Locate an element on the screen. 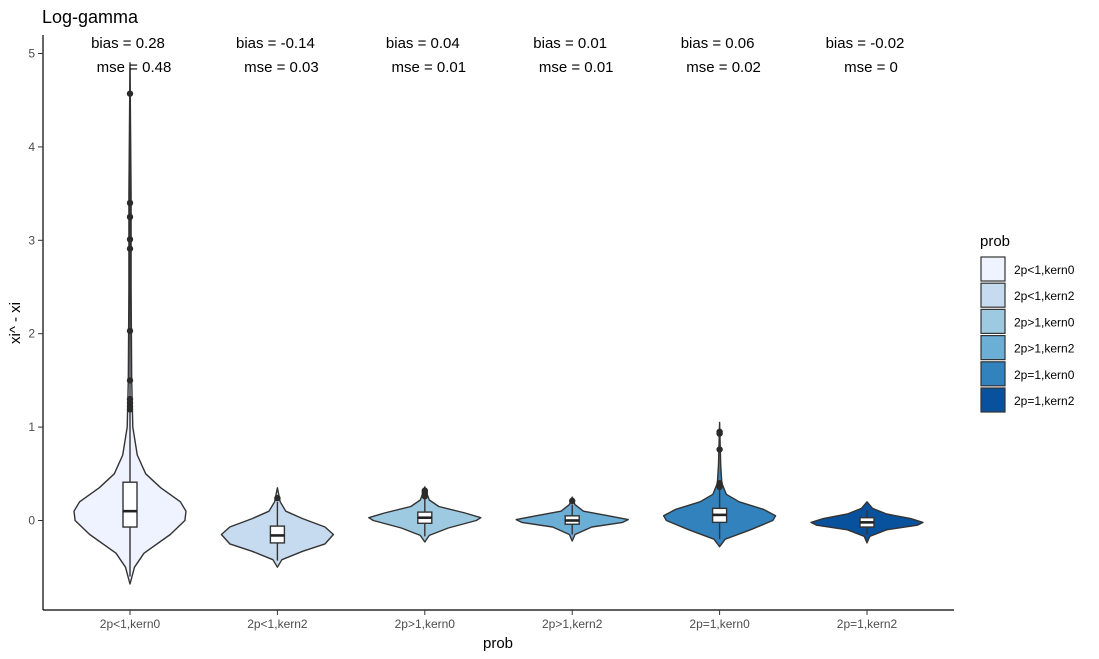 The height and width of the screenshot is (659, 1099). x-tick-label: 2p<1,kern0 is located at coordinates (130, 624).